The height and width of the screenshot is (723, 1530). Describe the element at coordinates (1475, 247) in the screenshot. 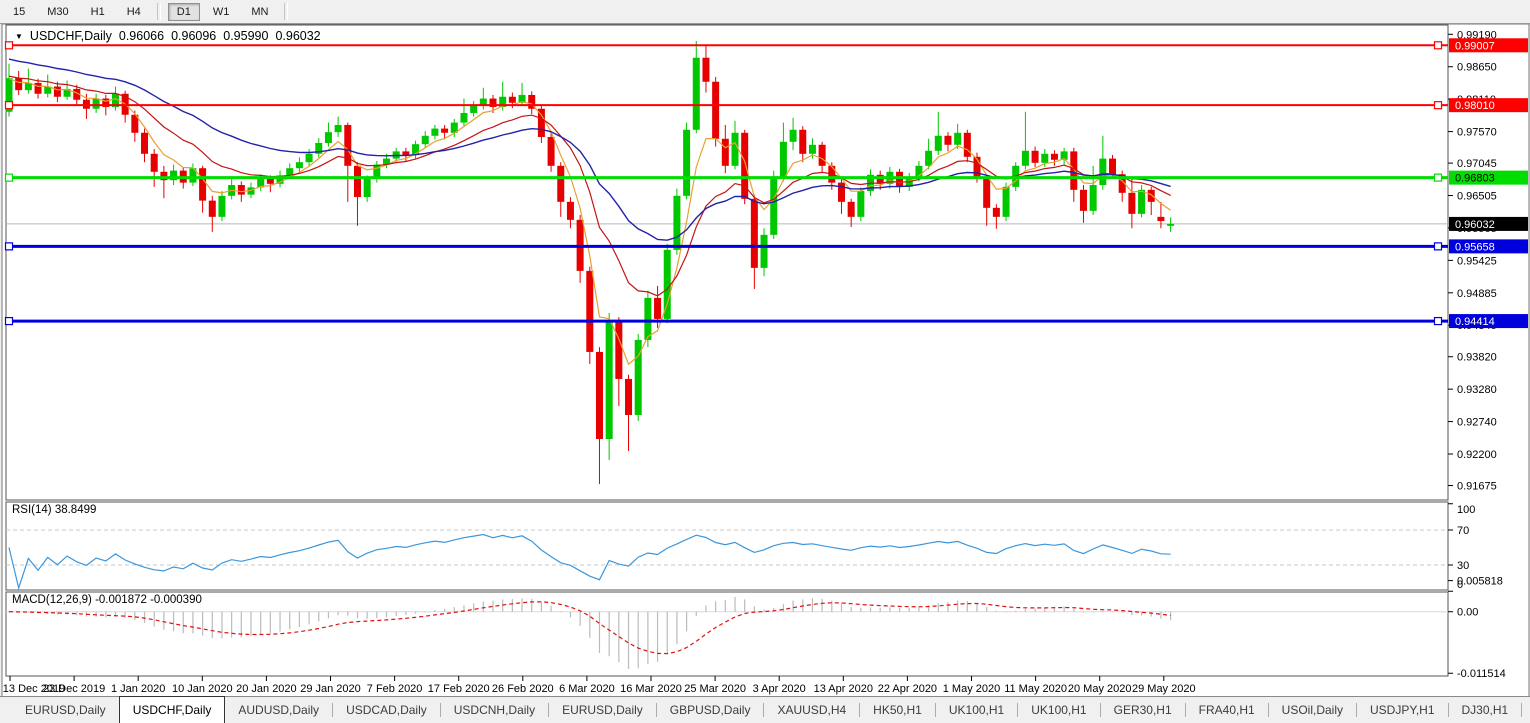

I see `svg-text: 0.95658` at that location.